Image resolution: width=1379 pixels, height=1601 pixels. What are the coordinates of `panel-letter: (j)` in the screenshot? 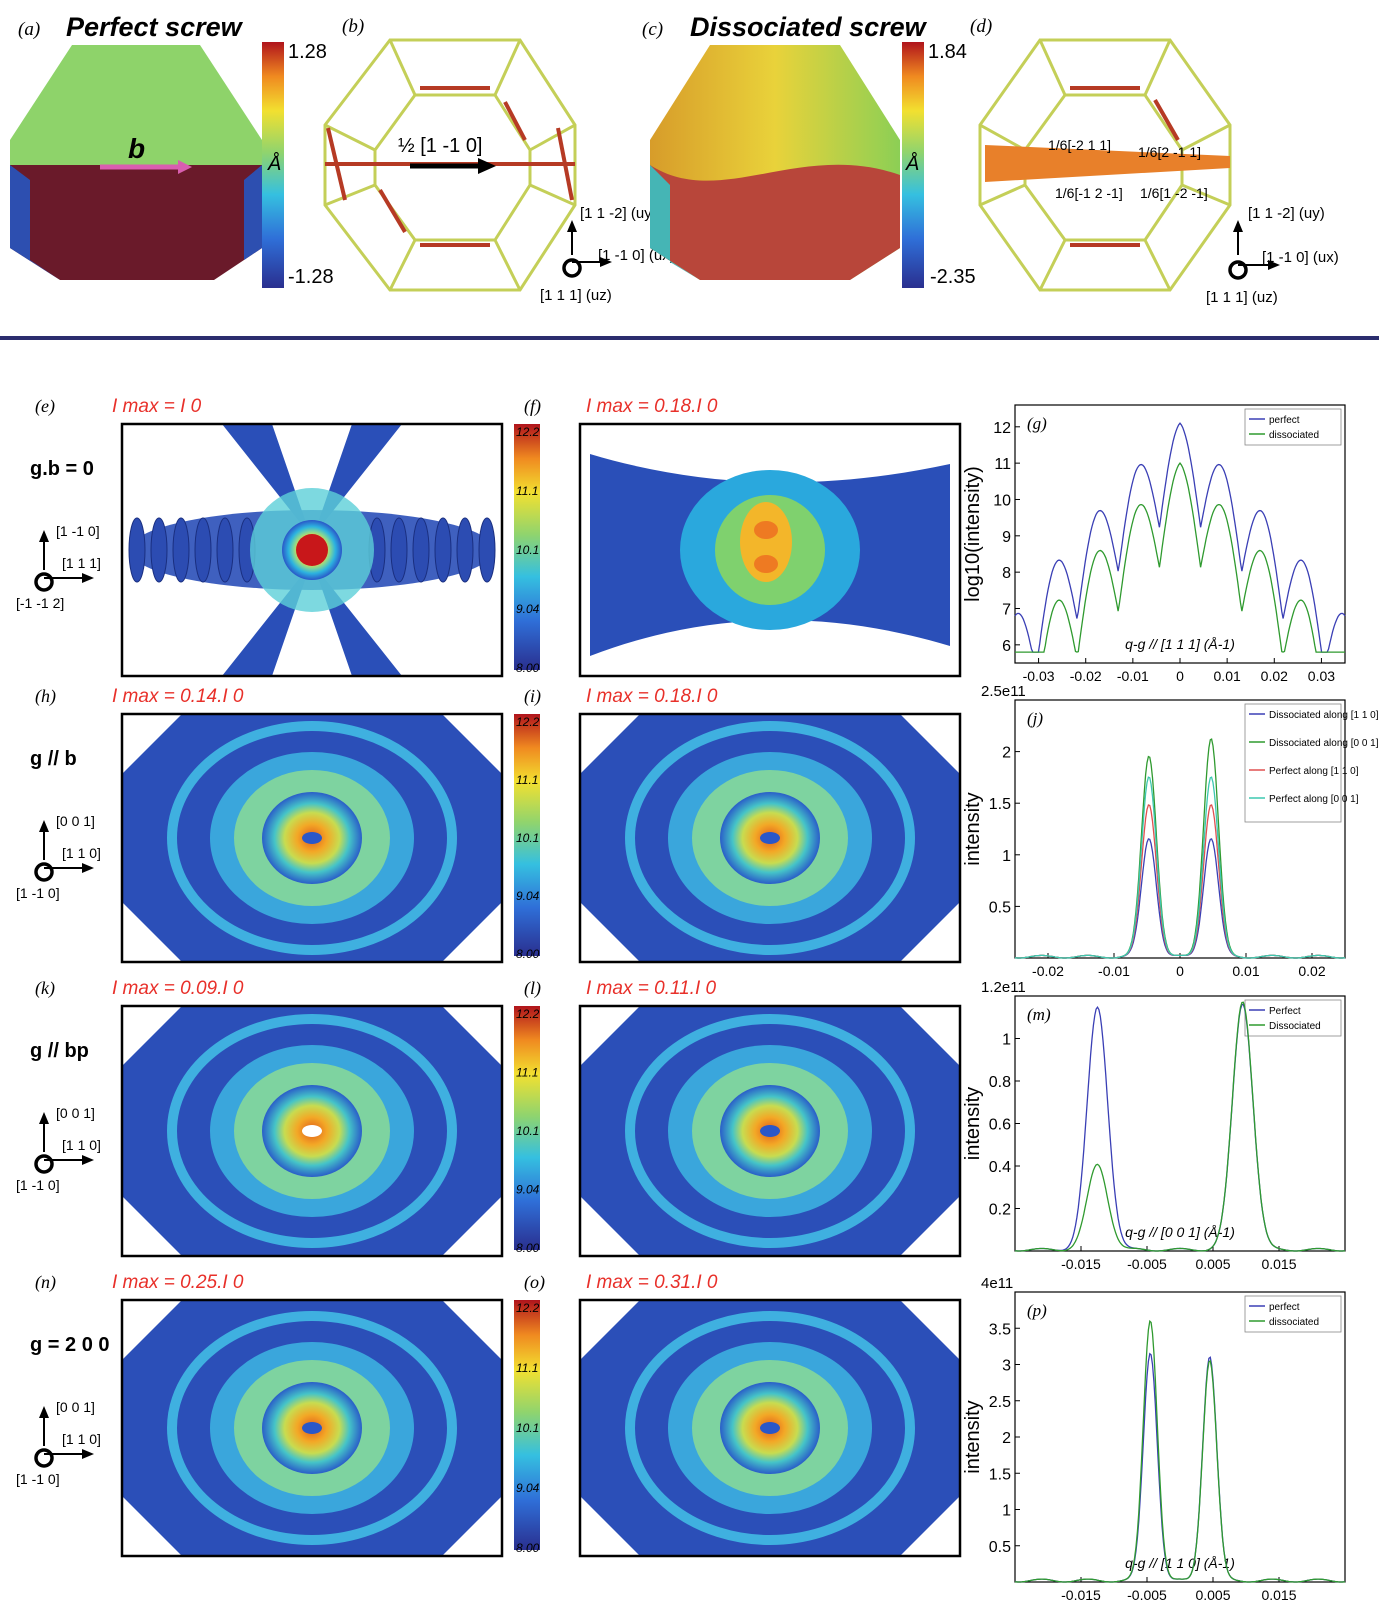 It's located at (1035, 718).